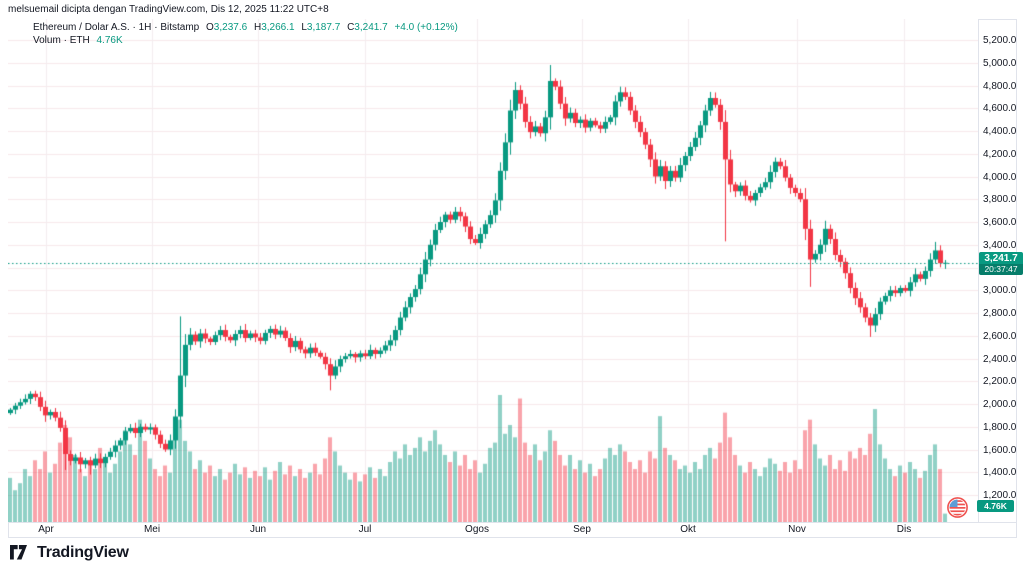  I want to click on price-tick-label: 4,200.0, so click(1000, 154).